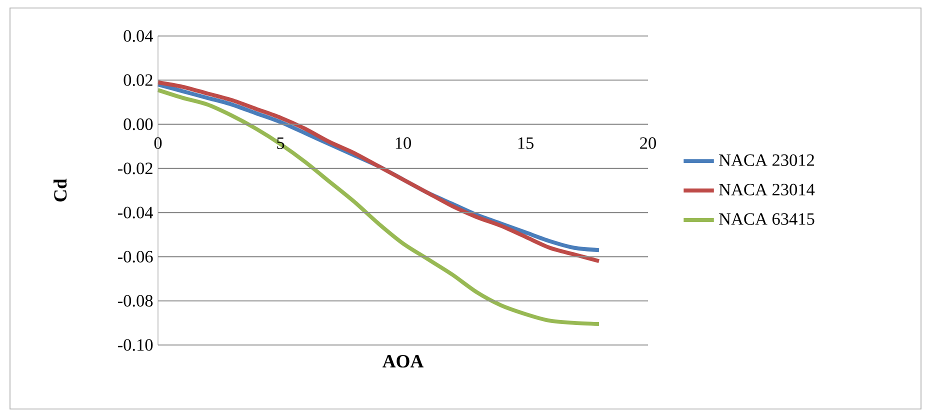  Describe the element at coordinates (158, 143) in the screenshot. I see `x-tick-label: 0` at that location.